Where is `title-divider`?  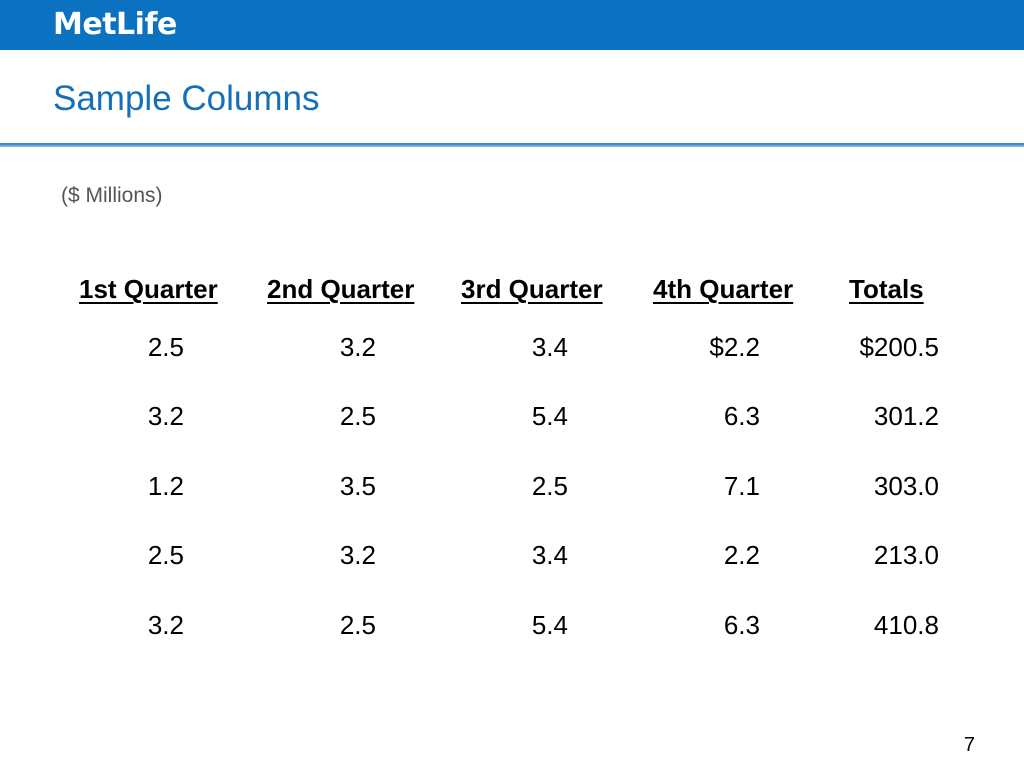
title-divider is located at coordinates (512, 145).